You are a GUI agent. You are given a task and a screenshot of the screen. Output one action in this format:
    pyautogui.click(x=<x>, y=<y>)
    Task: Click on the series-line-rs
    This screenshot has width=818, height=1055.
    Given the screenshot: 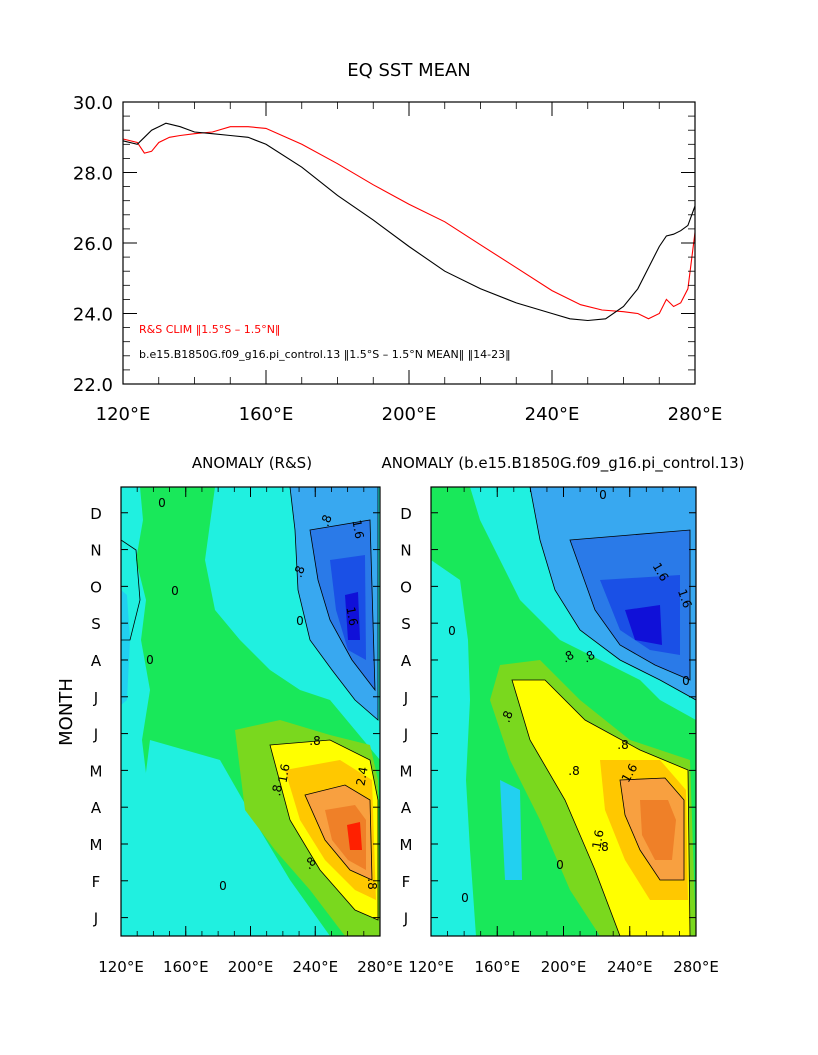 What is the action you would take?
    pyautogui.click(x=409, y=223)
    